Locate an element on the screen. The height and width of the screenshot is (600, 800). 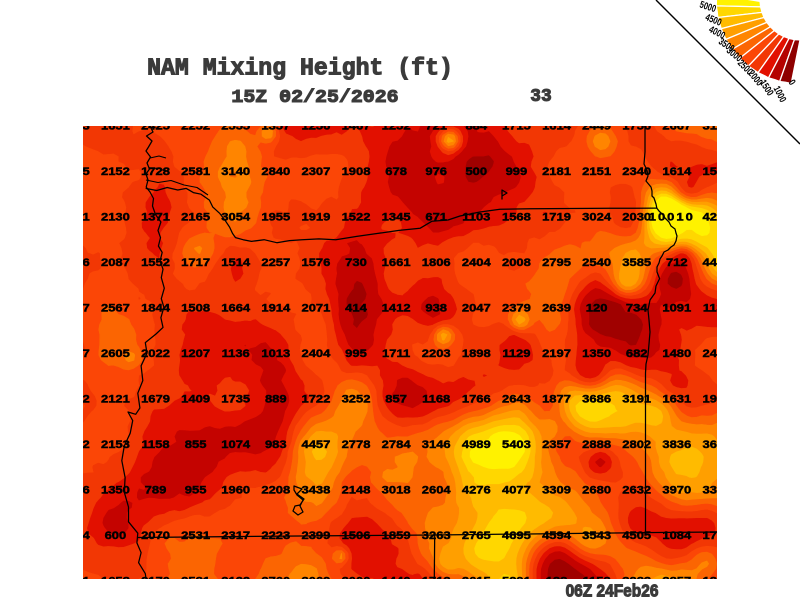
svg-text: 1631 is located at coordinates (676, 398).